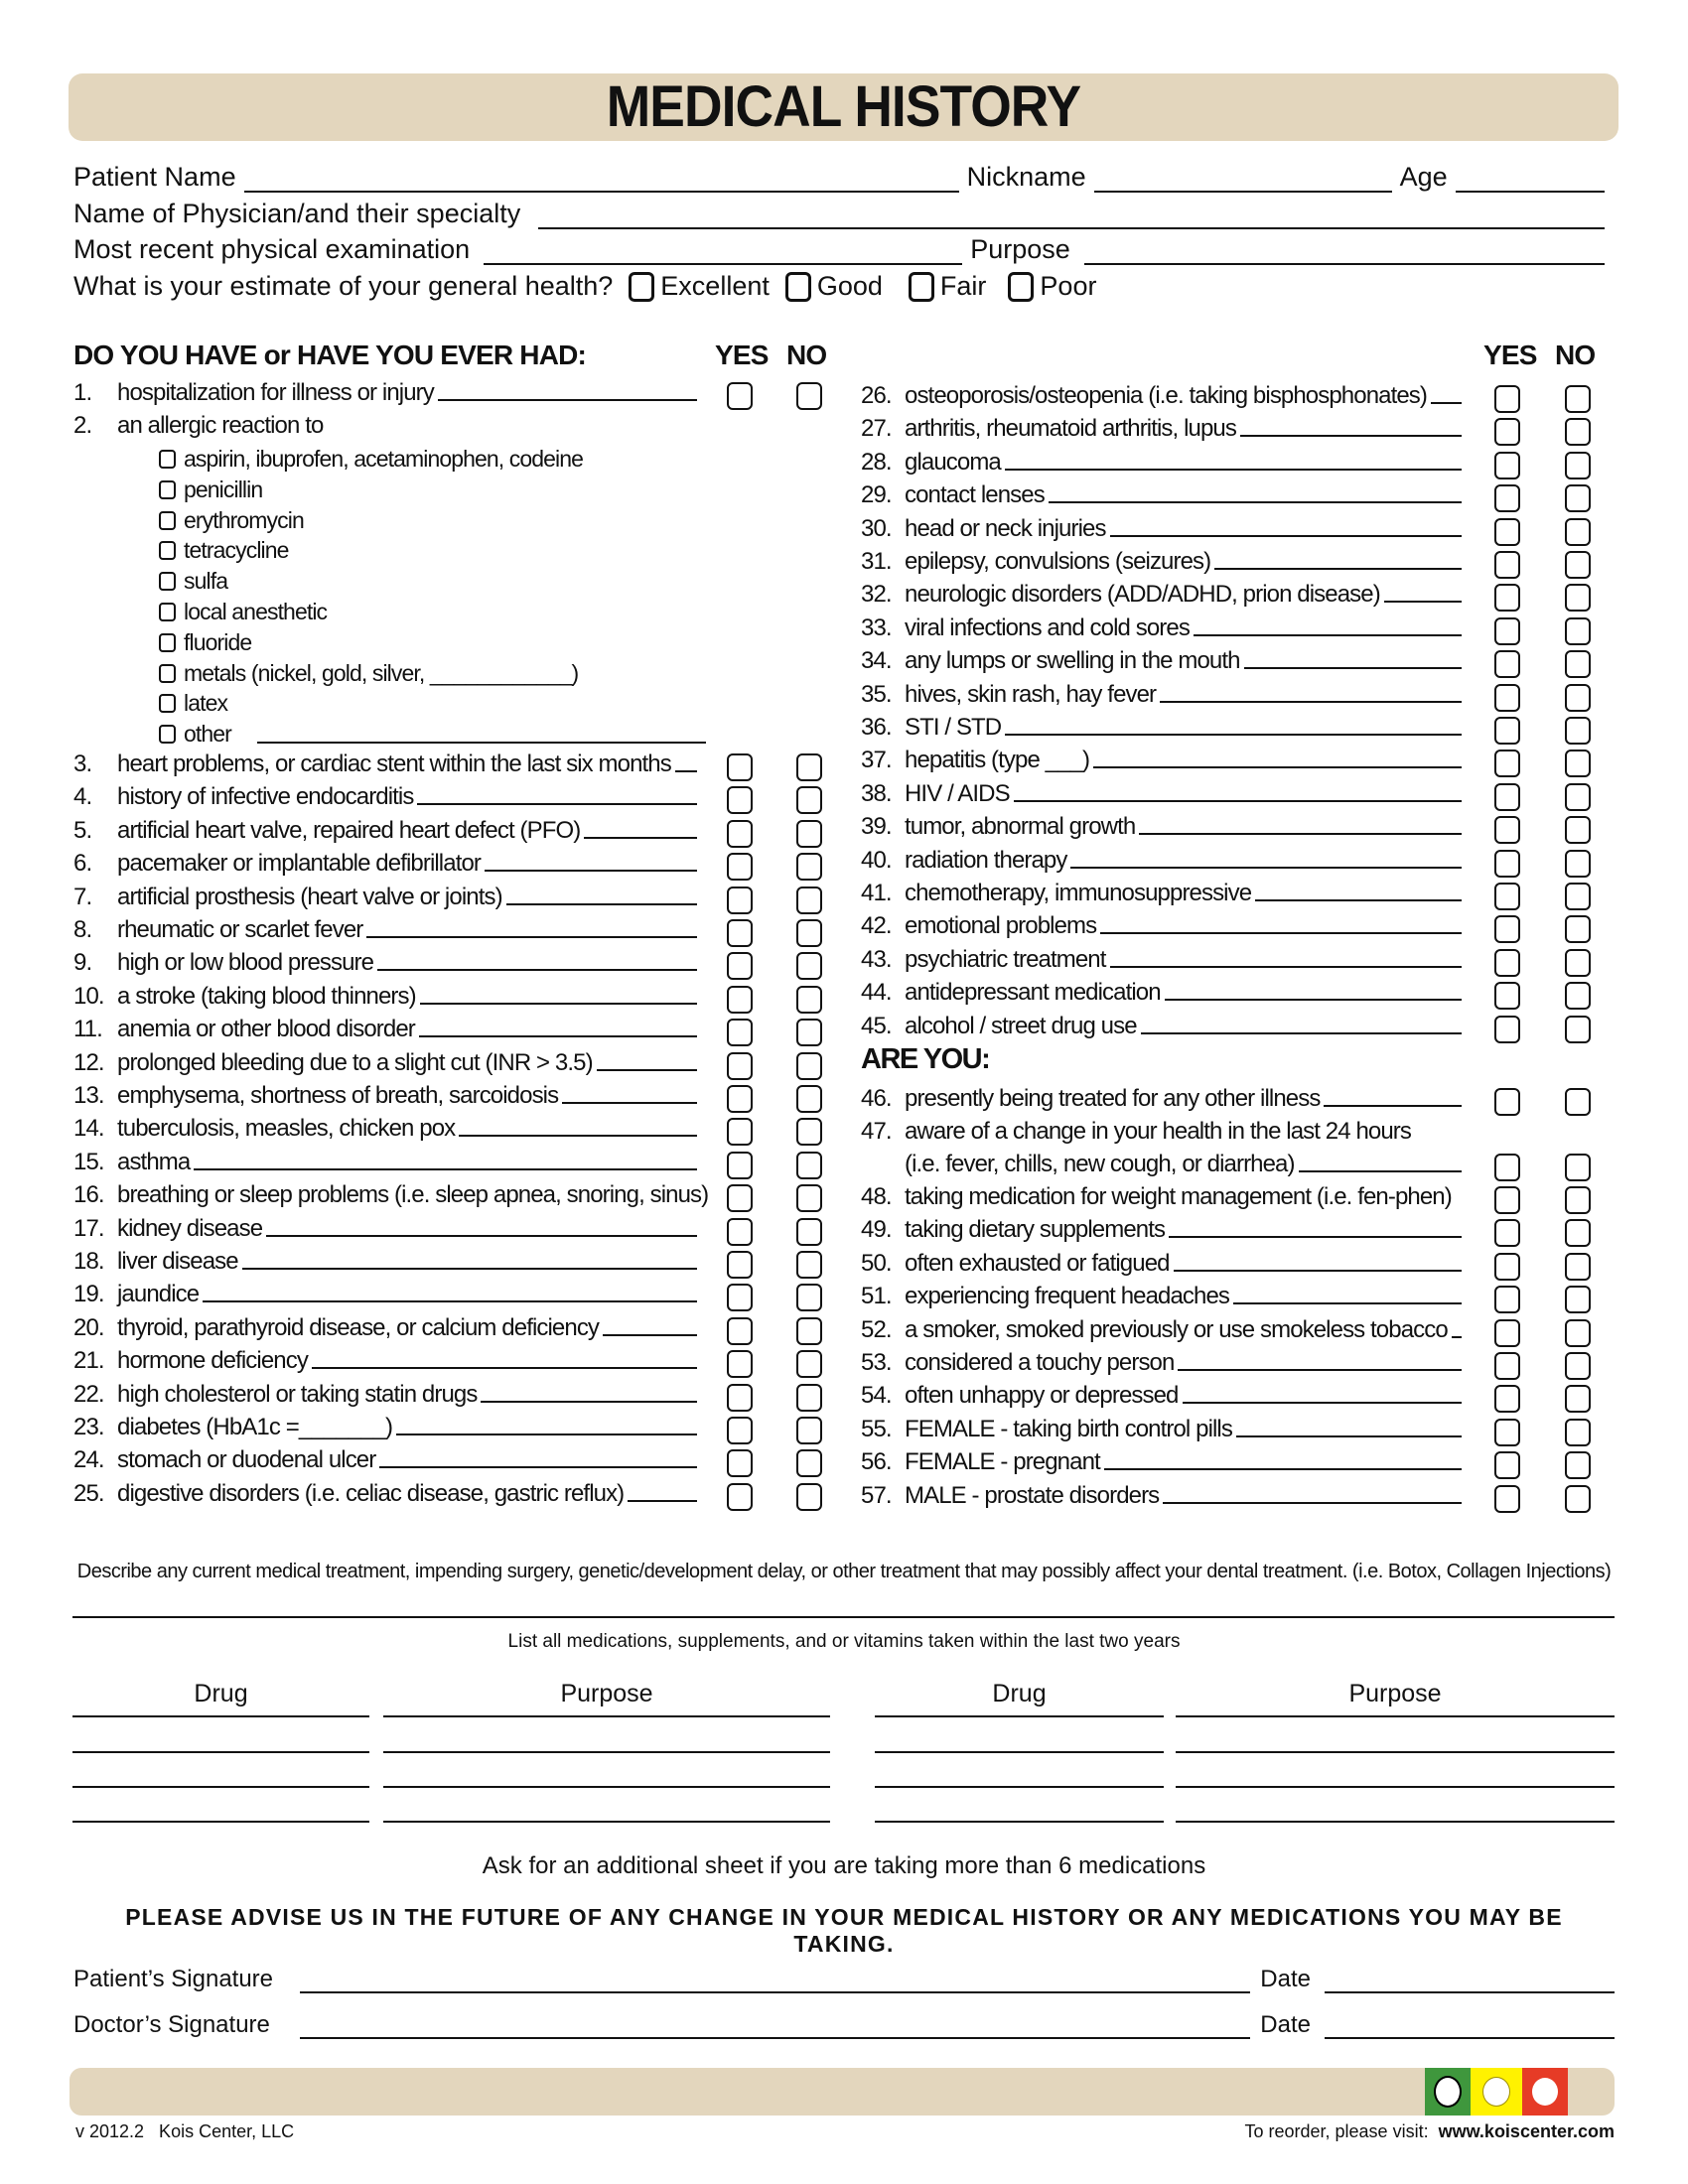  I want to click on age-field, so click(1530, 179).